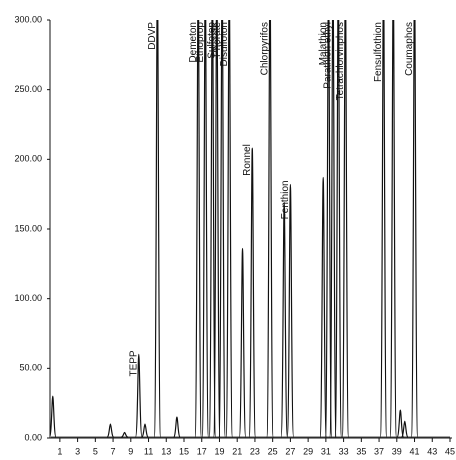 The image size is (456, 460). Describe the element at coordinates (378, 52) in the screenshot. I see `peak-label: Fensulfothion` at that location.